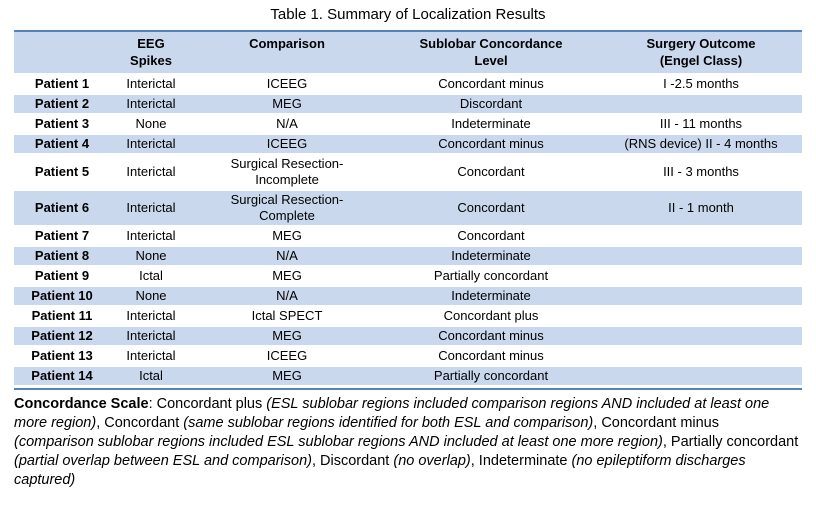  I want to click on patient-cell: Patient 12, so click(62, 336).